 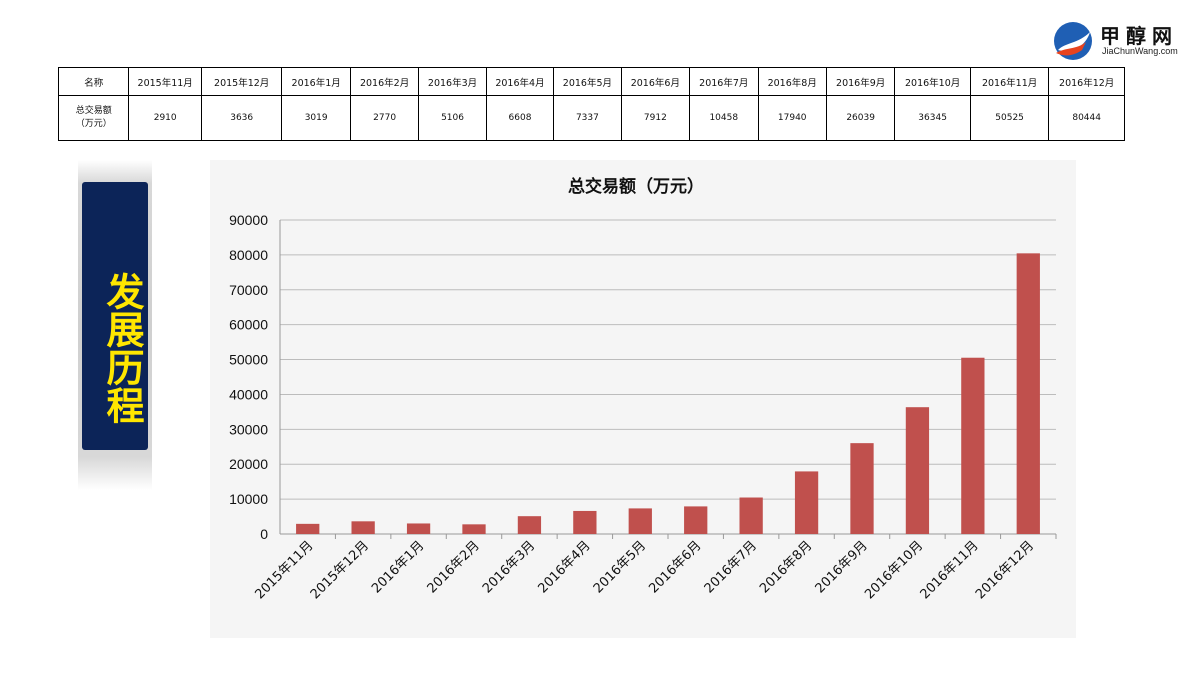 I want to click on x-tick-label: 2015年12月, so click(x=340, y=570).